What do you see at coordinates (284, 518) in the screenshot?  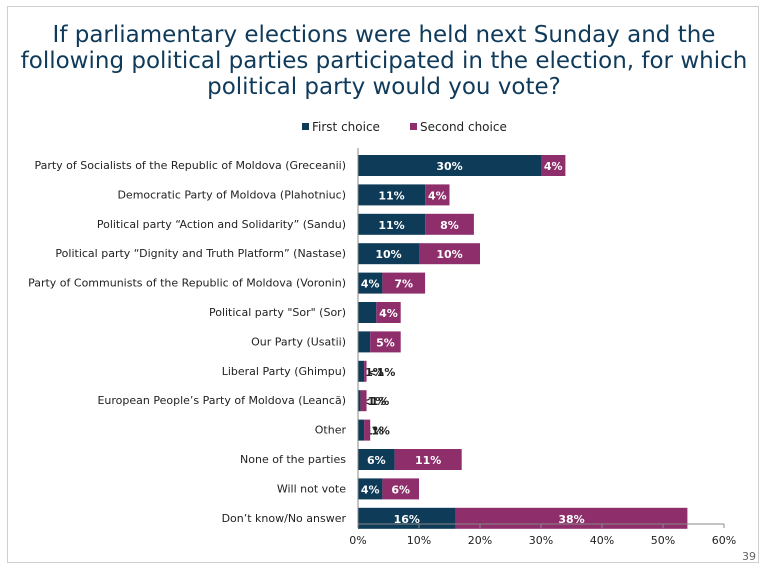 I see `category-label: Don’t know/No answer` at bounding box center [284, 518].